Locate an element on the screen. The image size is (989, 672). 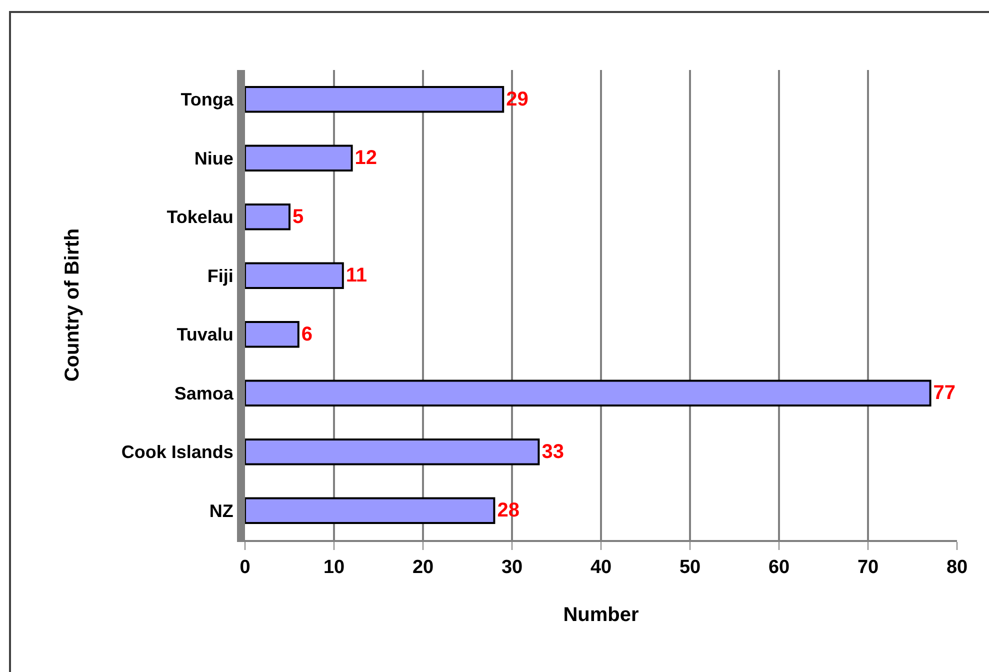
x-tick-label: 70 is located at coordinates (868, 567).